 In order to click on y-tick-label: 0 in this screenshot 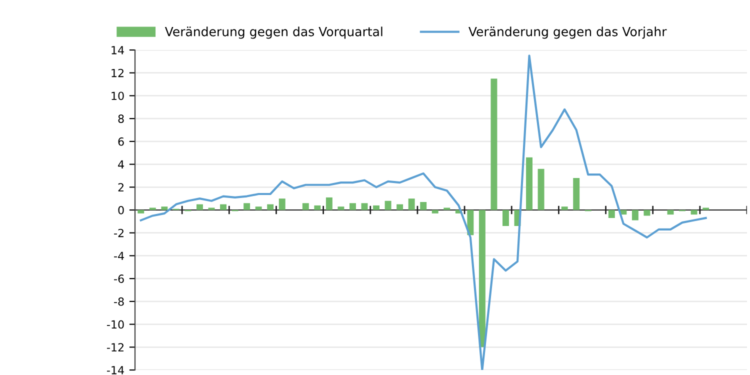, I will do `click(121, 210)`.